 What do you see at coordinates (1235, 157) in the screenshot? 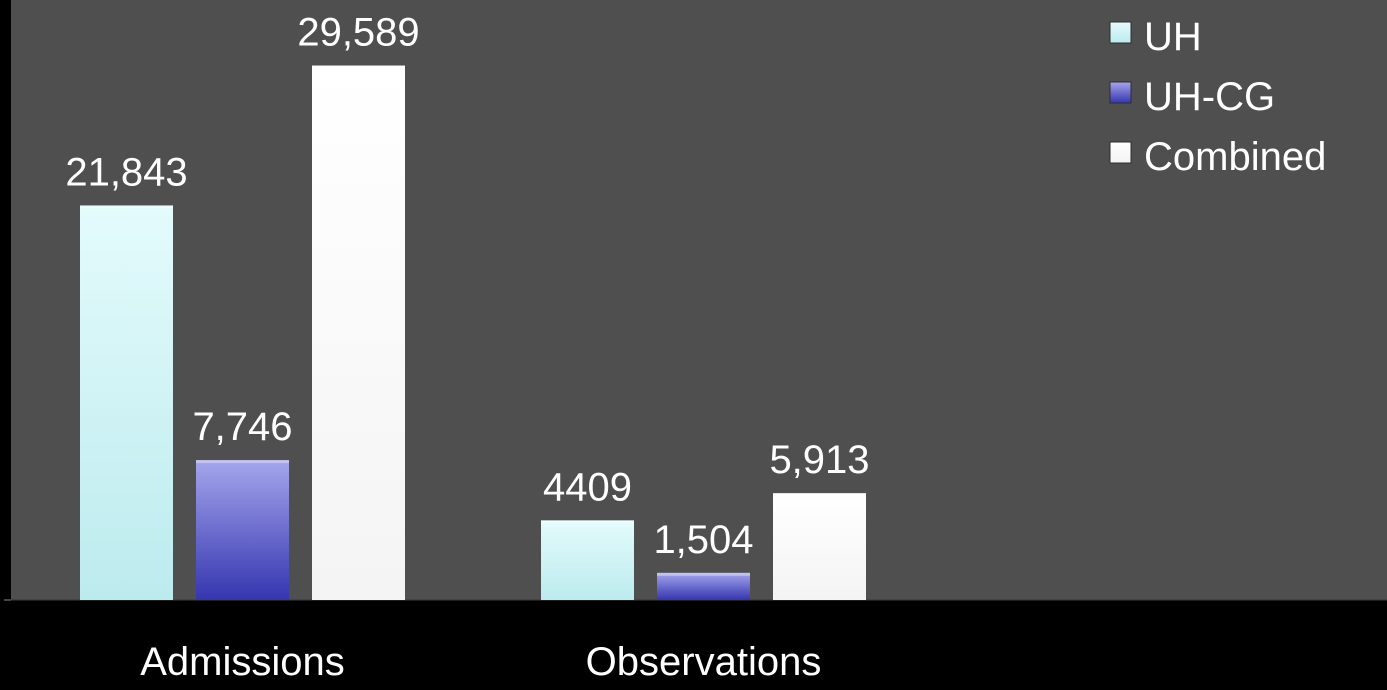
I see `legend-label-combined: Combined` at bounding box center [1235, 157].